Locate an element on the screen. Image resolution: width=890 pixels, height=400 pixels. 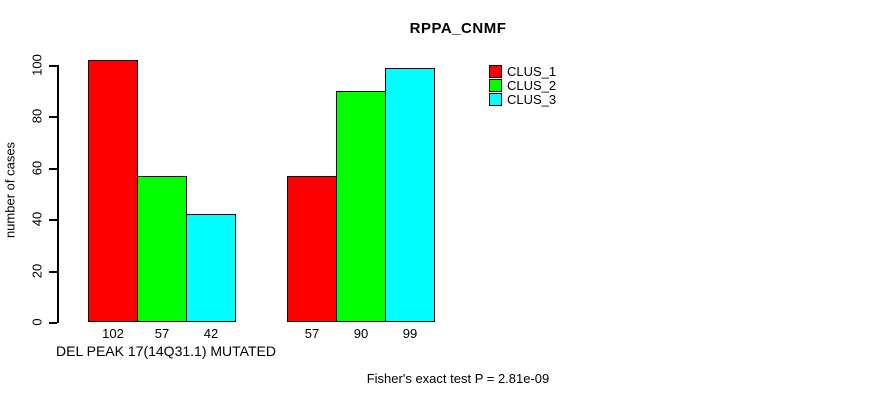
chart-title: RPPA_CNMF is located at coordinates (458, 28).